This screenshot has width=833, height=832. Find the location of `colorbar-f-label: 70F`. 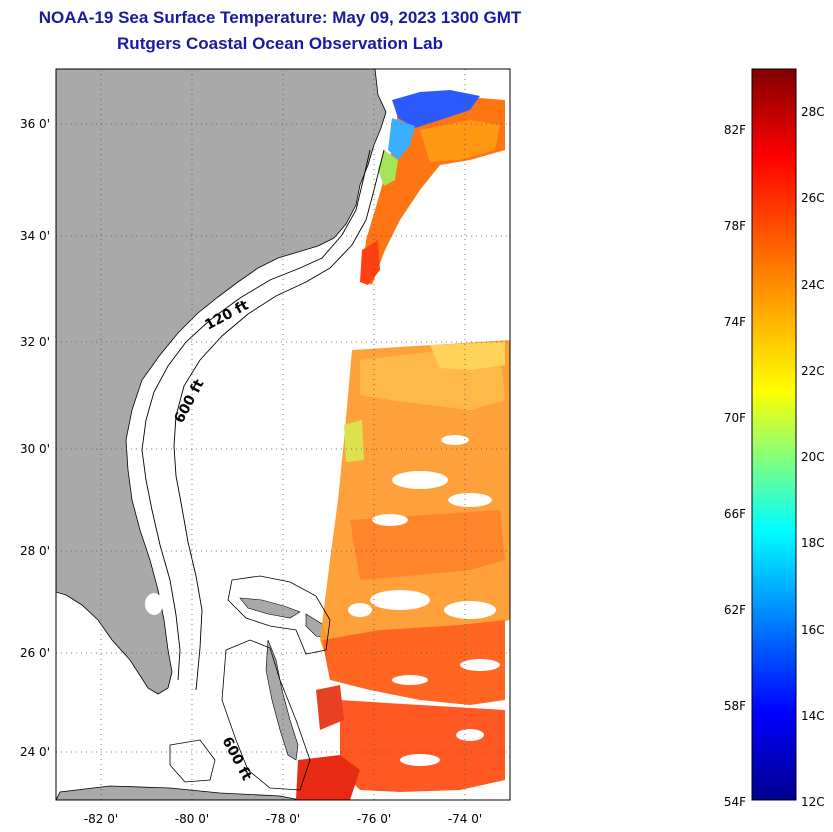

colorbar-f-label: 70F is located at coordinates (735, 418).